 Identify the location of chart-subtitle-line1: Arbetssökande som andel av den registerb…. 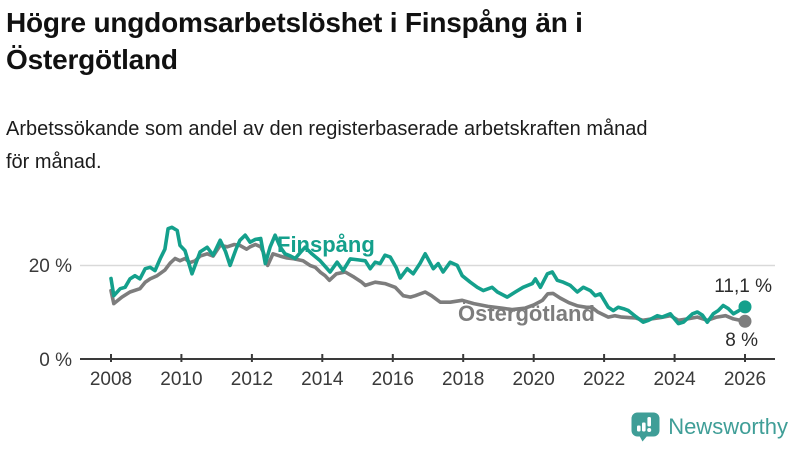
(327, 129).